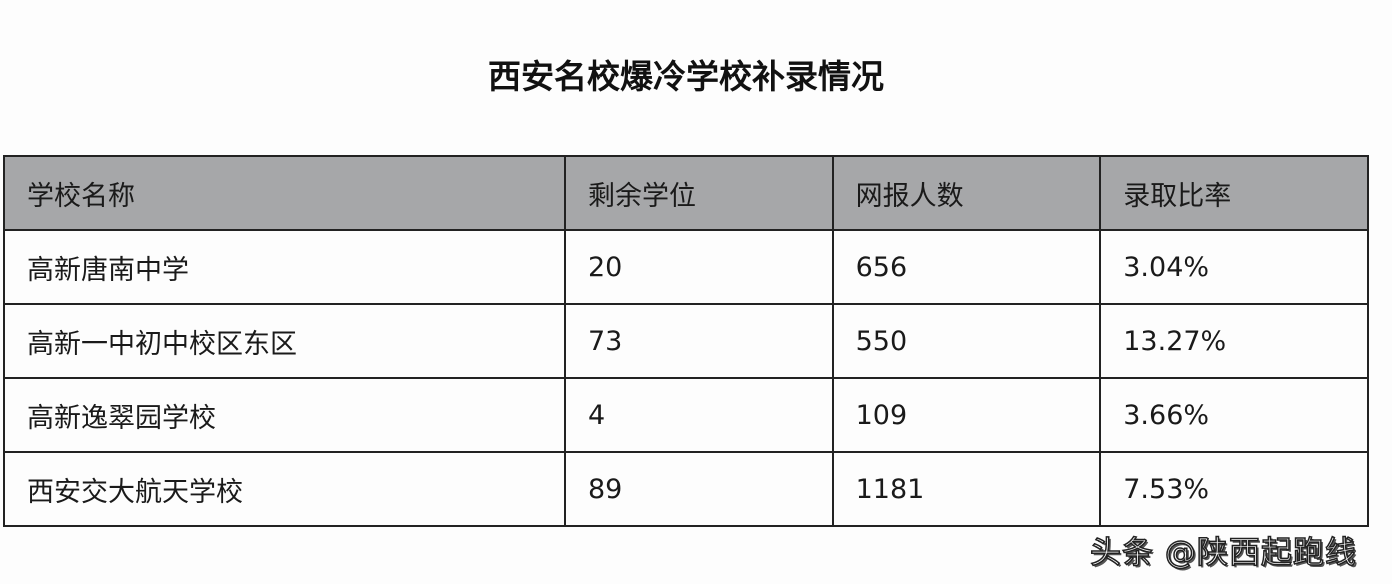 The image size is (1392, 584). What do you see at coordinates (1234, 267) in the screenshot?
I see `cell-admission-rate: 3.04%` at bounding box center [1234, 267].